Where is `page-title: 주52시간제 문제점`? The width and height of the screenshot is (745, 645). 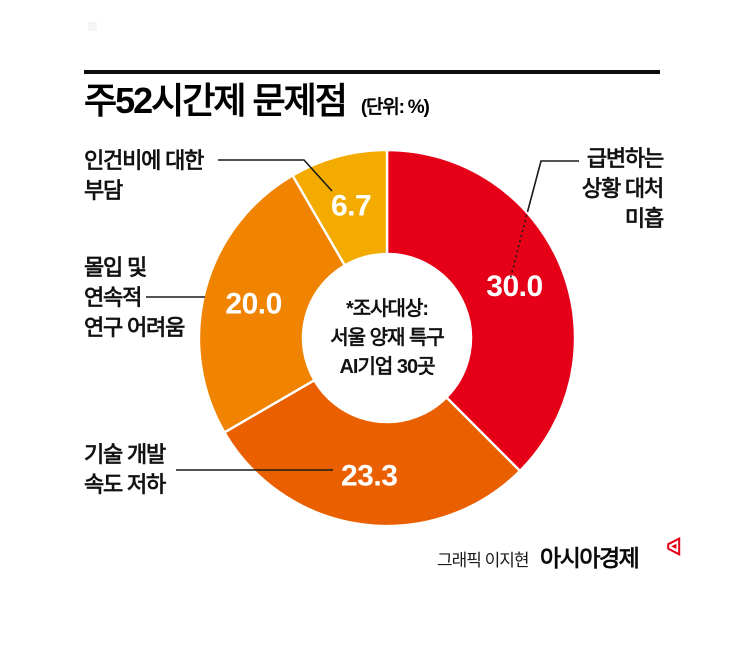 page-title: 주52시간제 문제점 is located at coordinates (216, 100).